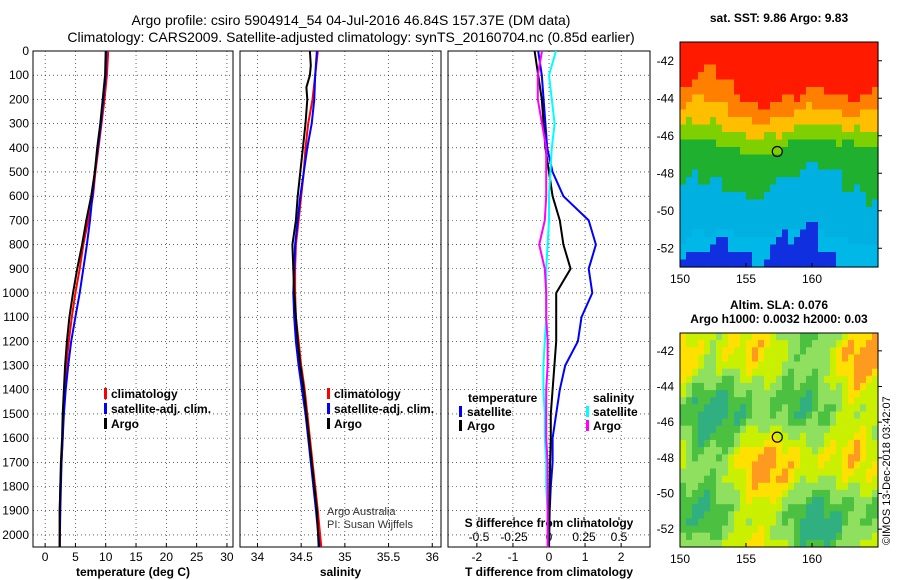 Image resolution: width=900 pixels, height=580 pixels. I want to click on x-tick-label: 34, so click(258, 557).